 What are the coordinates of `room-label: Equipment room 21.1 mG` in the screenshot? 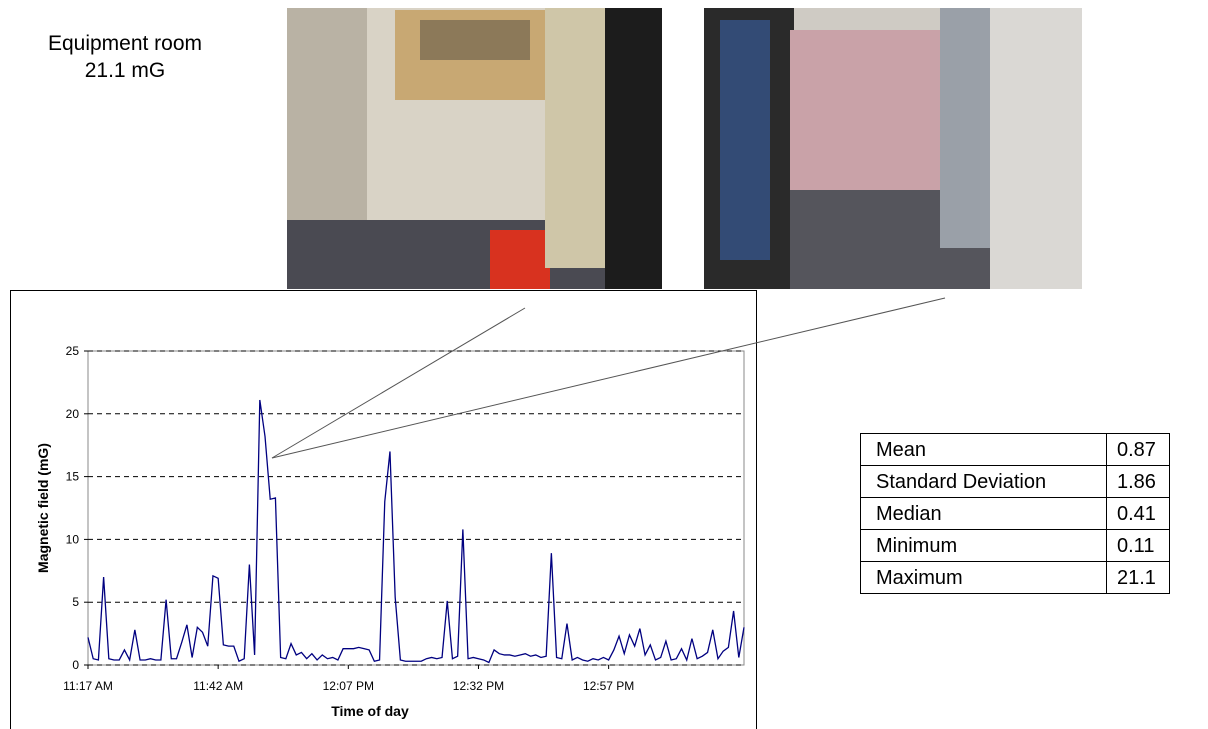 It's located at (125, 57).